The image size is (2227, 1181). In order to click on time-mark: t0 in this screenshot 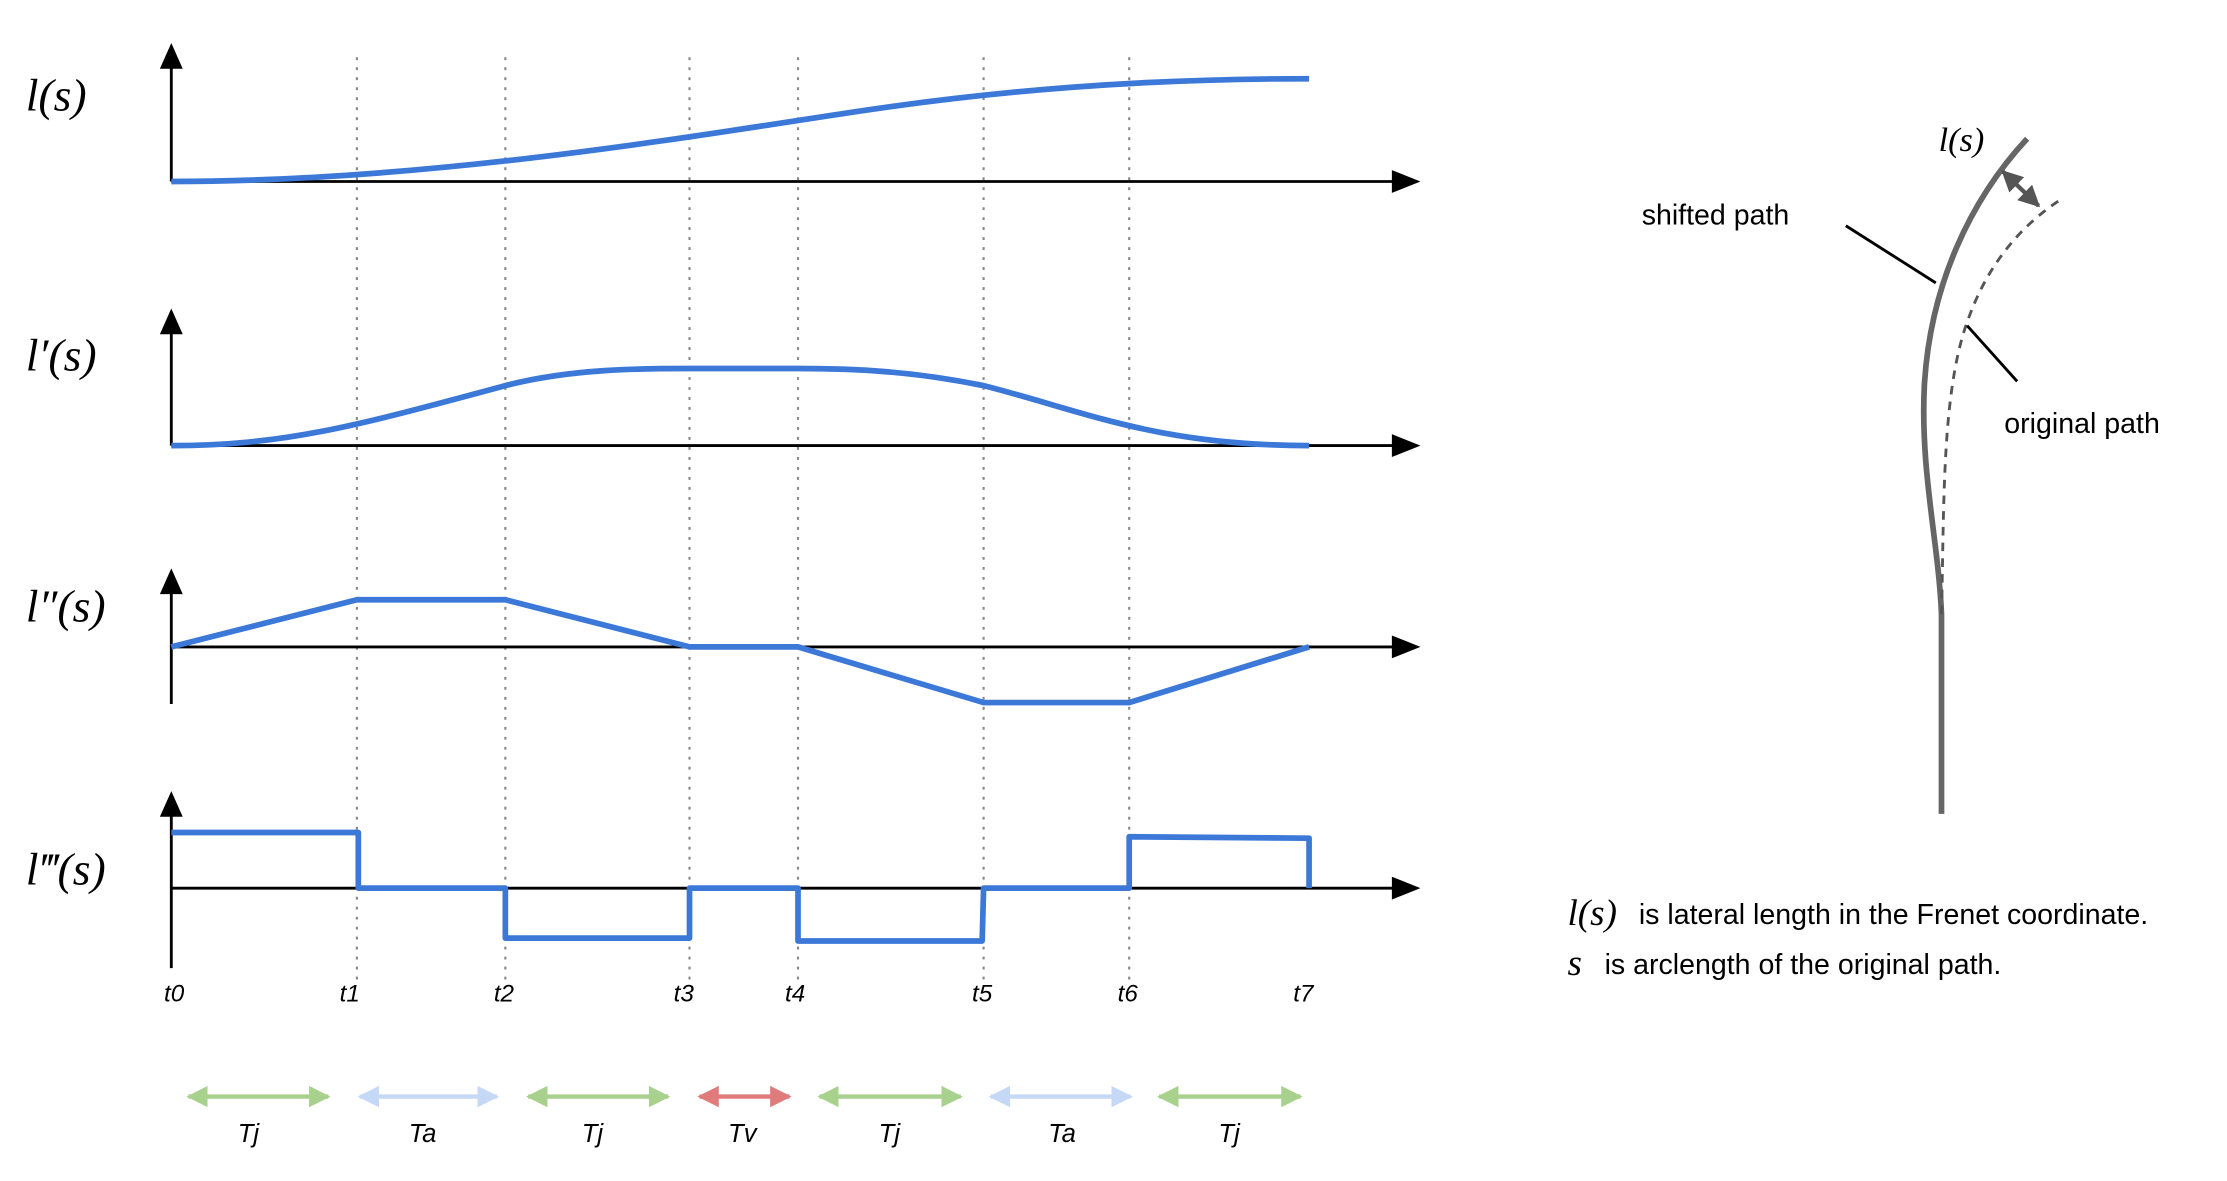, I will do `click(174, 994)`.